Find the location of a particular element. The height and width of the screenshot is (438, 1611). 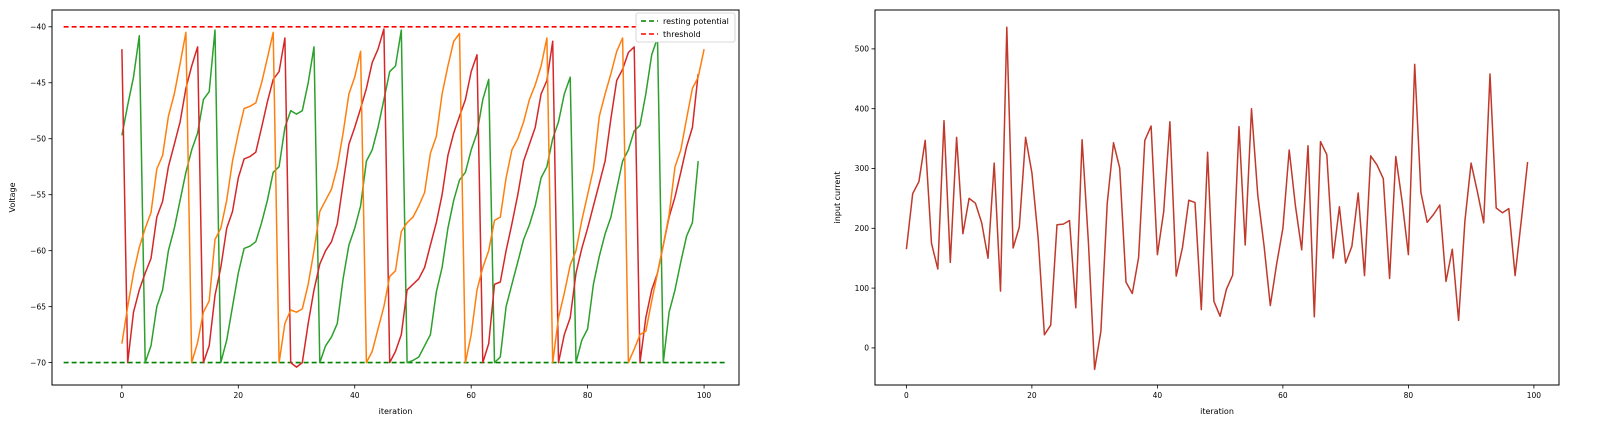

voltage-xlabel: iteration is located at coordinates (396, 411).